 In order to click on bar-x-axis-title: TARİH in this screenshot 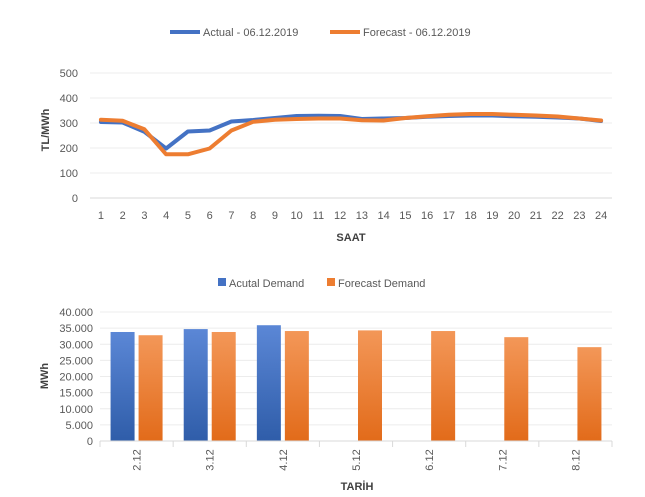, I will do `click(357, 486)`.